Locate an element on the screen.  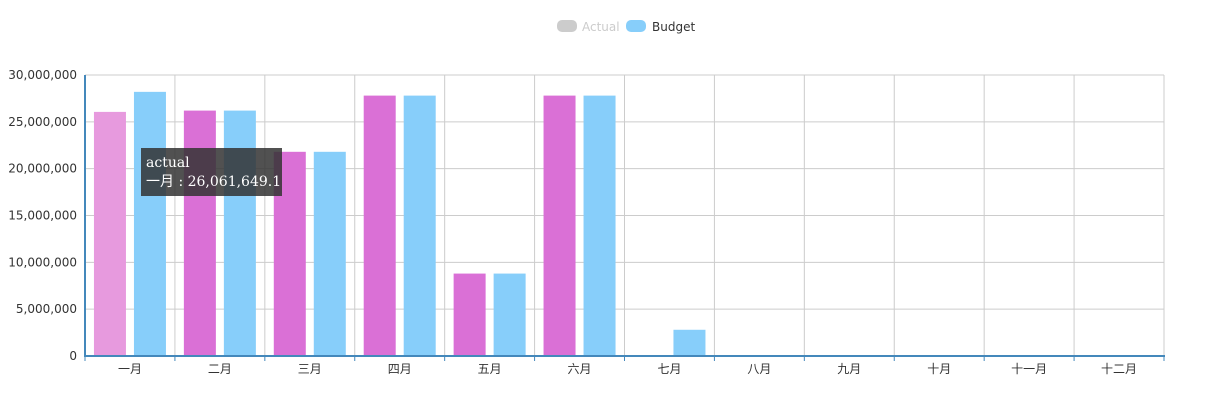
legend-label: Actual is located at coordinates (601, 27).